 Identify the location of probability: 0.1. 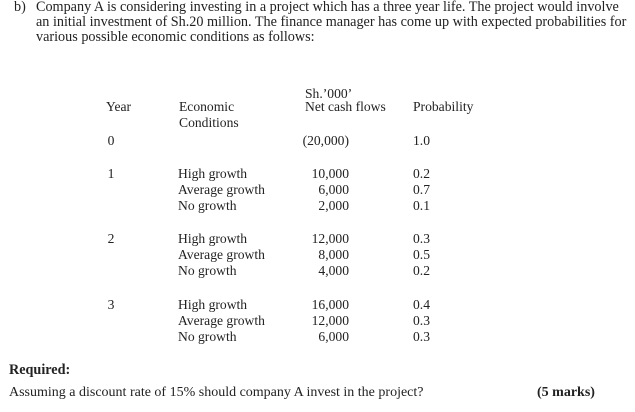
(421, 206).